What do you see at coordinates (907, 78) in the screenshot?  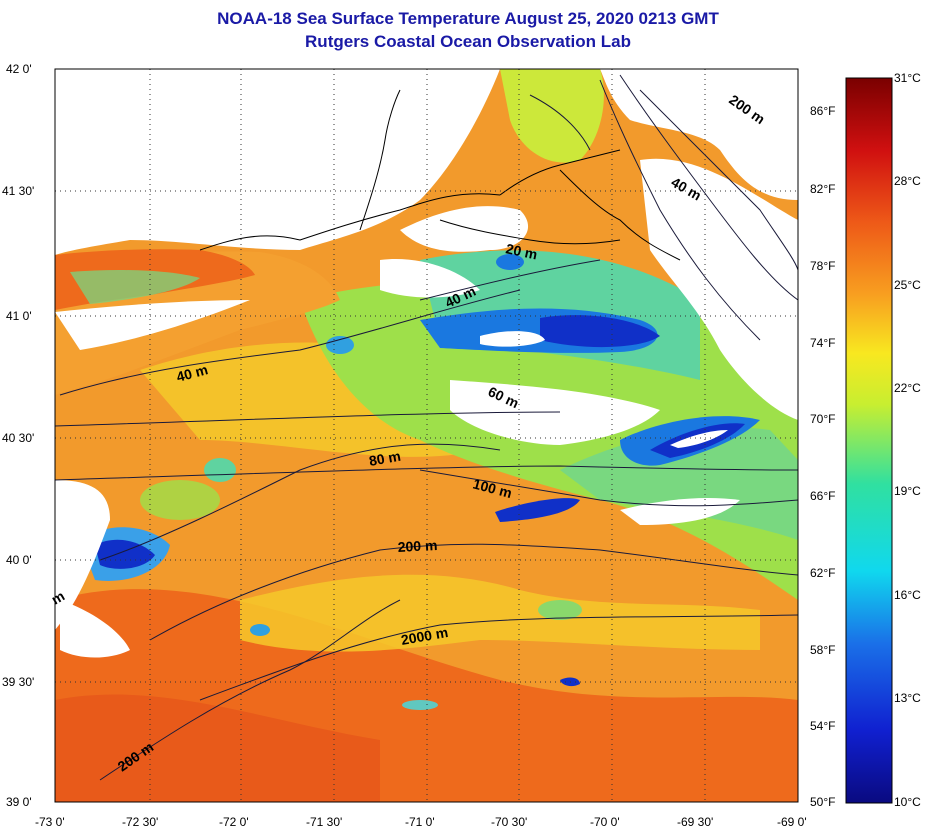 I see `celsius-label: 31°C` at bounding box center [907, 78].